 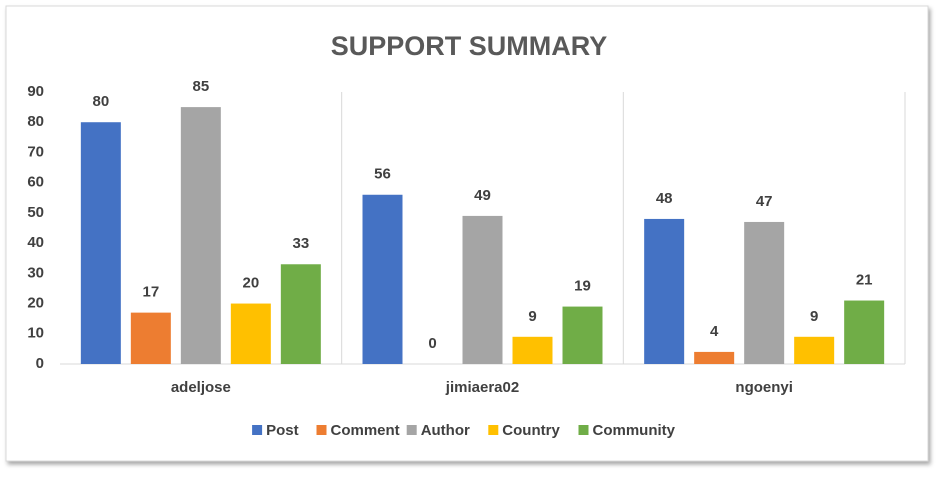 I want to click on legend-label: Post, so click(x=282, y=430).